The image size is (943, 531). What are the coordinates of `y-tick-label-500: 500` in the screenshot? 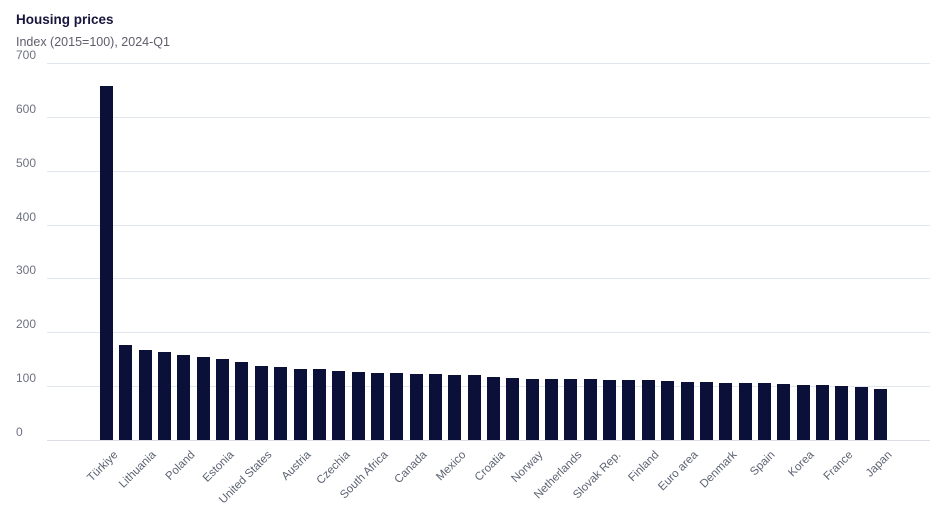 It's located at (26, 162).